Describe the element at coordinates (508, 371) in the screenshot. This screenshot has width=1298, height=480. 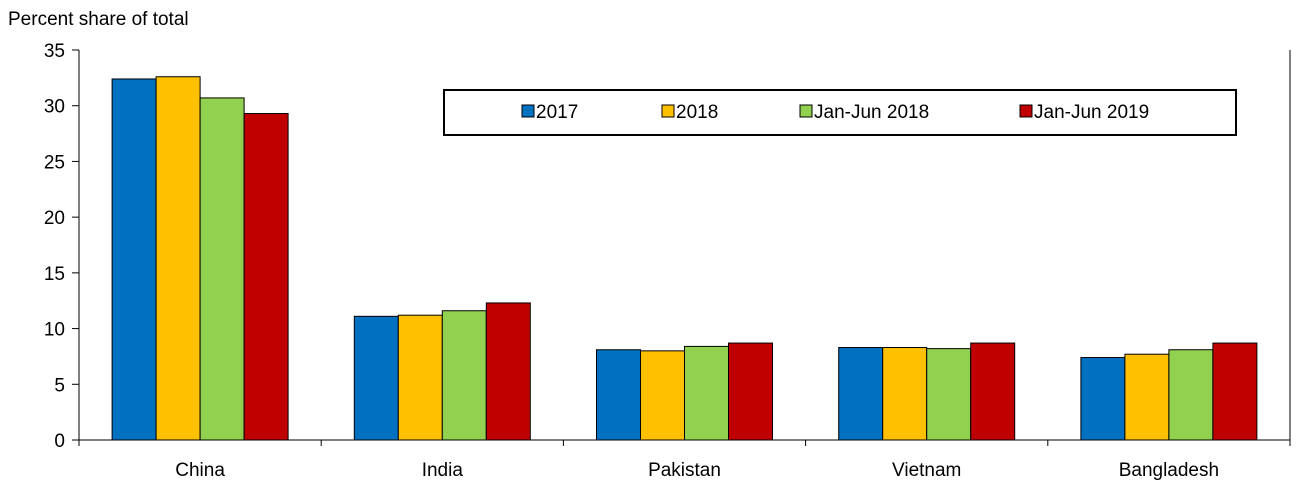
I see `bar-india-jan-jun-2019` at that location.